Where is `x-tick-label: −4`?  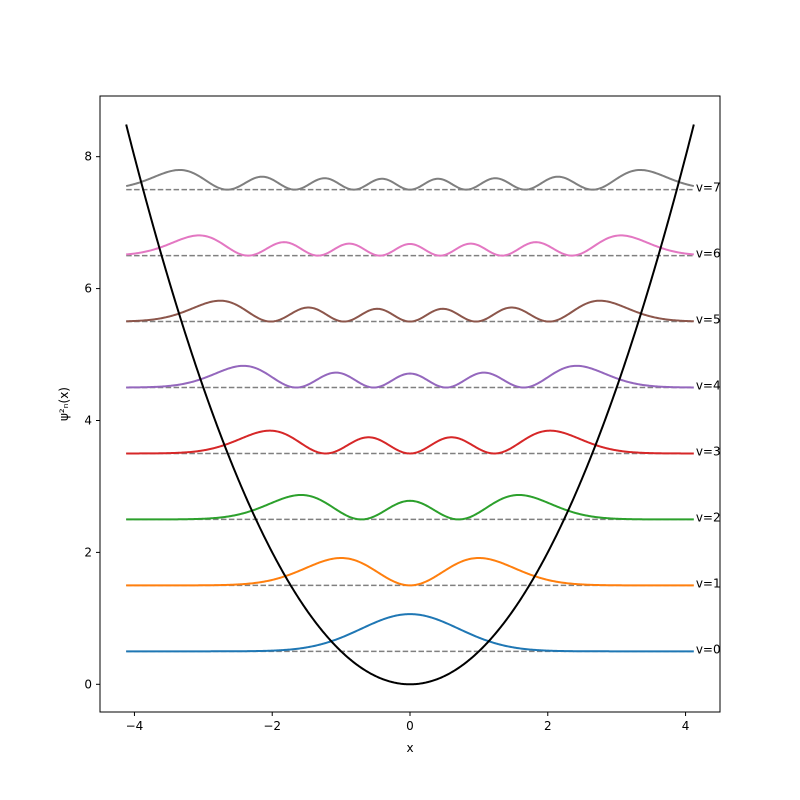 x-tick-label: −4 is located at coordinates (135, 726).